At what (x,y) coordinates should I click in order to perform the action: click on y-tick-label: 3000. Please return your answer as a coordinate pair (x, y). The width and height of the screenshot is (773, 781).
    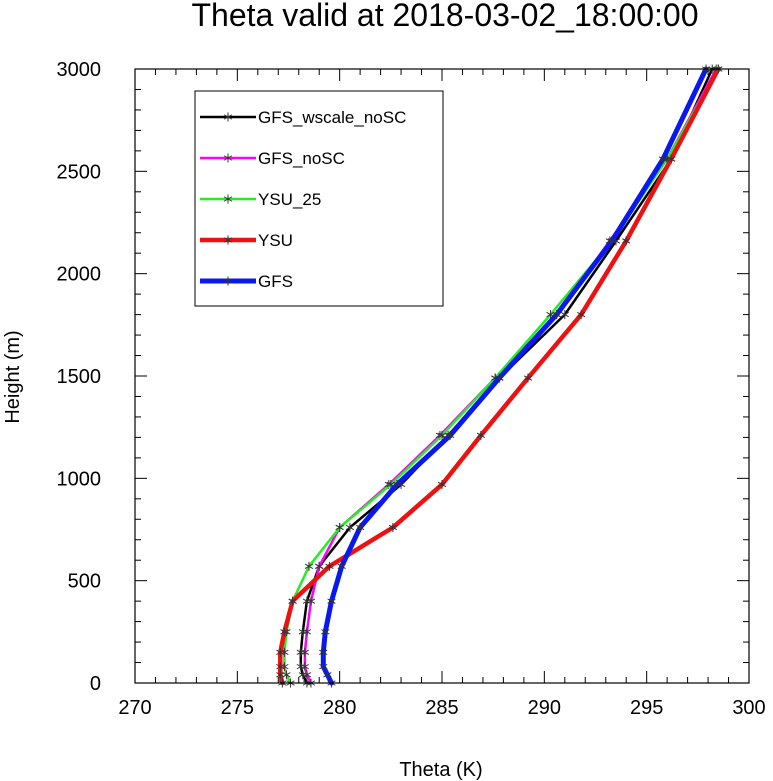
    Looking at the image, I should click on (79, 70).